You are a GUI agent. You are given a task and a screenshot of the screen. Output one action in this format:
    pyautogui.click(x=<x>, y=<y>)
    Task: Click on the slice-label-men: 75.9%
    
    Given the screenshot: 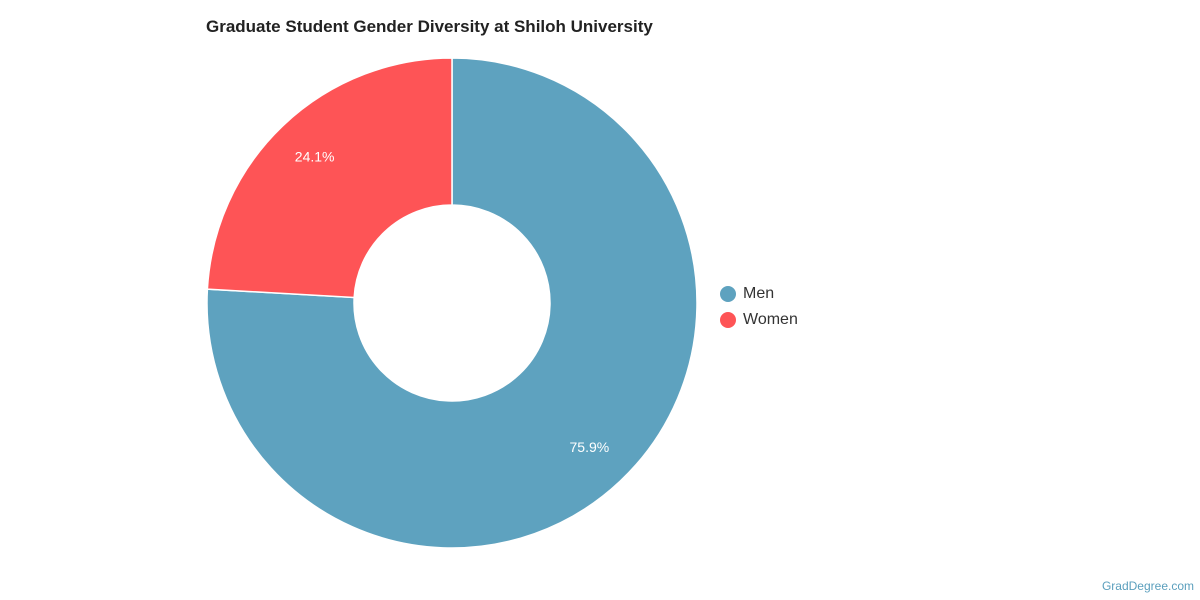 What is the action you would take?
    pyautogui.click(x=590, y=447)
    